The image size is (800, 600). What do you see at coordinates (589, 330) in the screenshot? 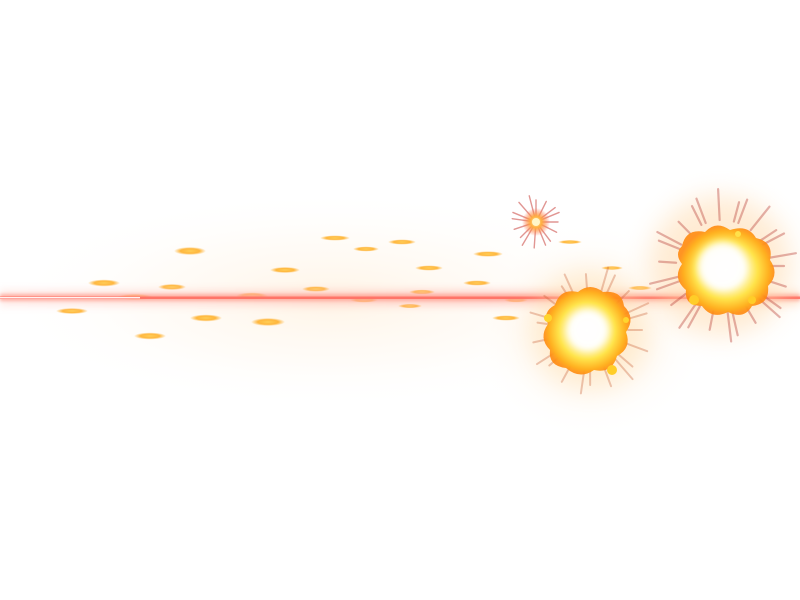
I see `explosion-small-icon` at bounding box center [589, 330].